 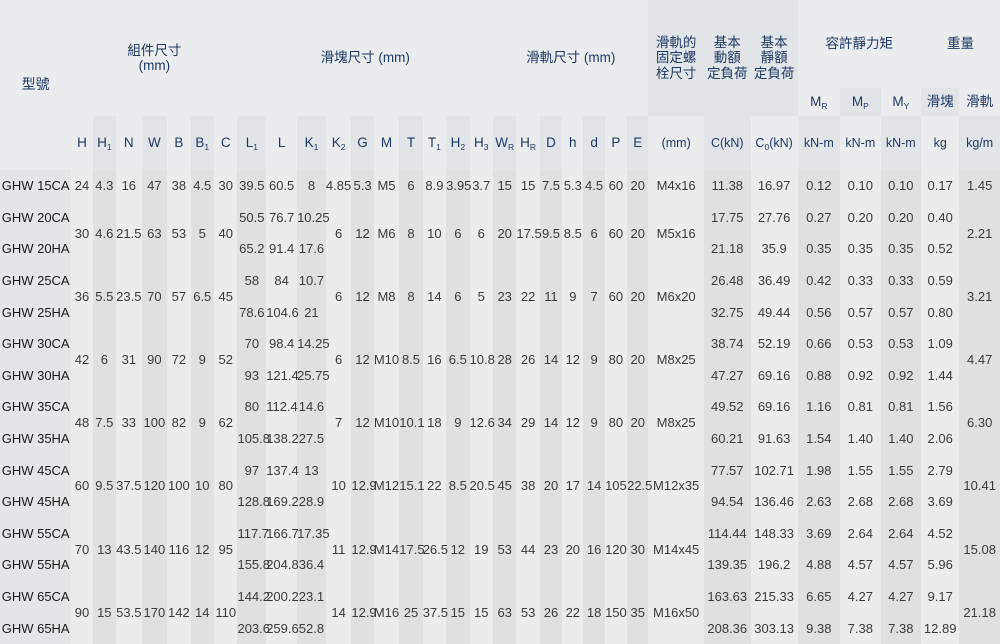 What do you see at coordinates (901, 407) in the screenshot?
I see `moment-my-cell: 0.81` at bounding box center [901, 407].